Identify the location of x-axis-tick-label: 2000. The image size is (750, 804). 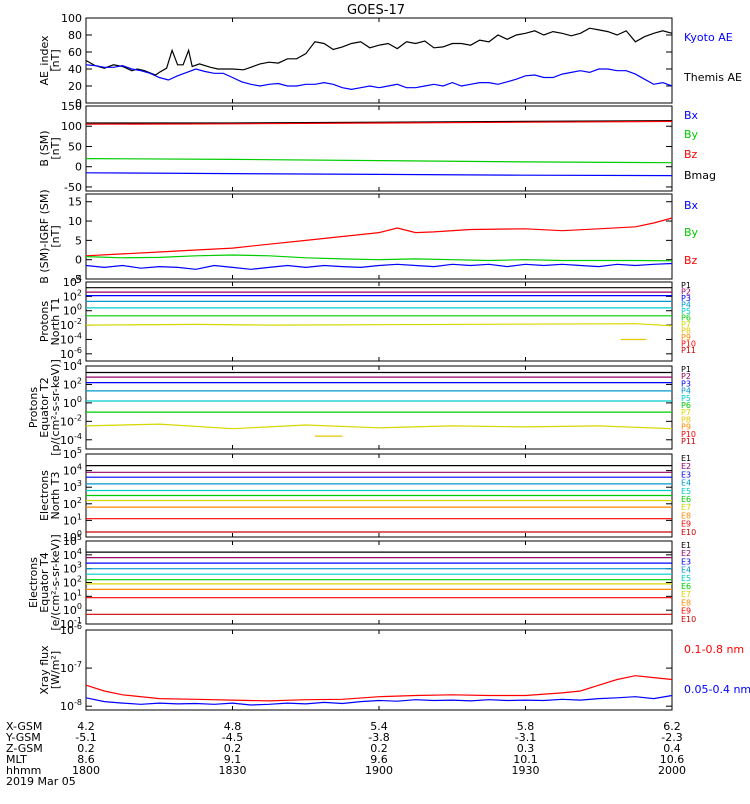
(672, 770).